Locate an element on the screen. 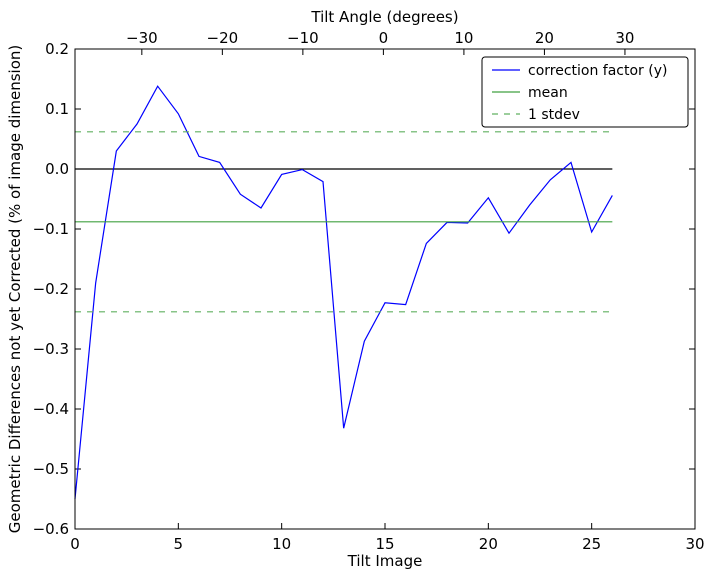 The height and width of the screenshot is (579, 714). y-tick-label: −0.5 is located at coordinates (51, 469).